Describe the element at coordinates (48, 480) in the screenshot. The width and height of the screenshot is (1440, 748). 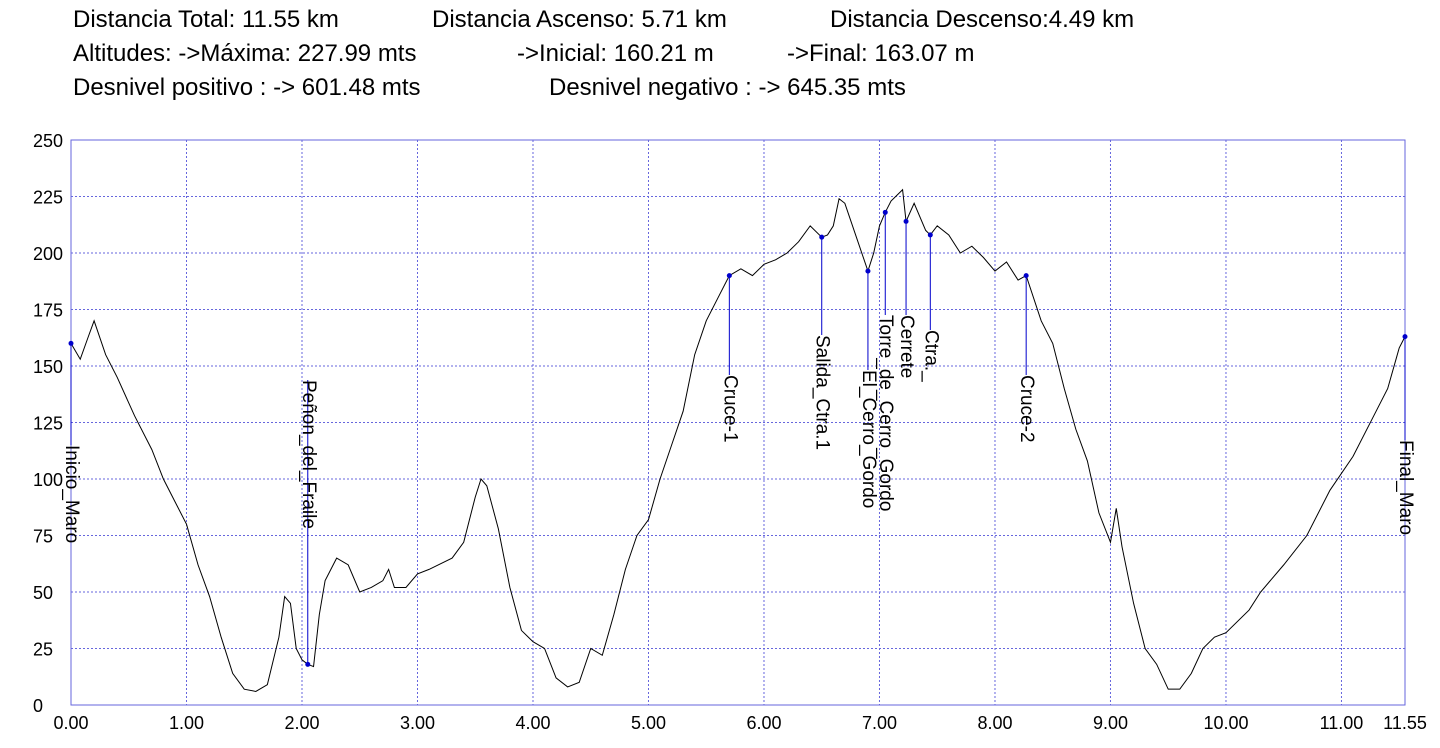
I see `y-tick-label: 100` at that location.